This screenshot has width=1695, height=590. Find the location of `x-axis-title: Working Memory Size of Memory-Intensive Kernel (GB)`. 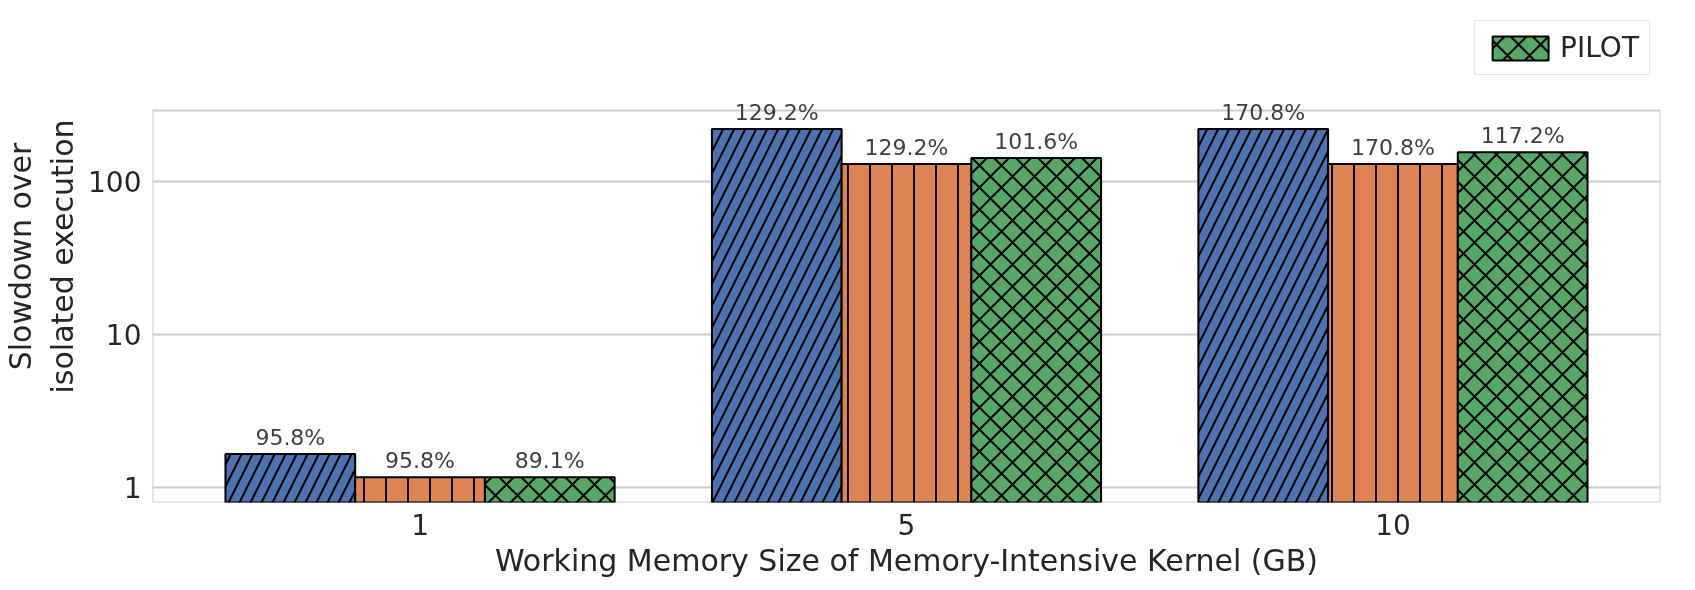

x-axis-title: Working Memory Size of Memory-Intensive Kernel (GB) is located at coordinates (906, 560).